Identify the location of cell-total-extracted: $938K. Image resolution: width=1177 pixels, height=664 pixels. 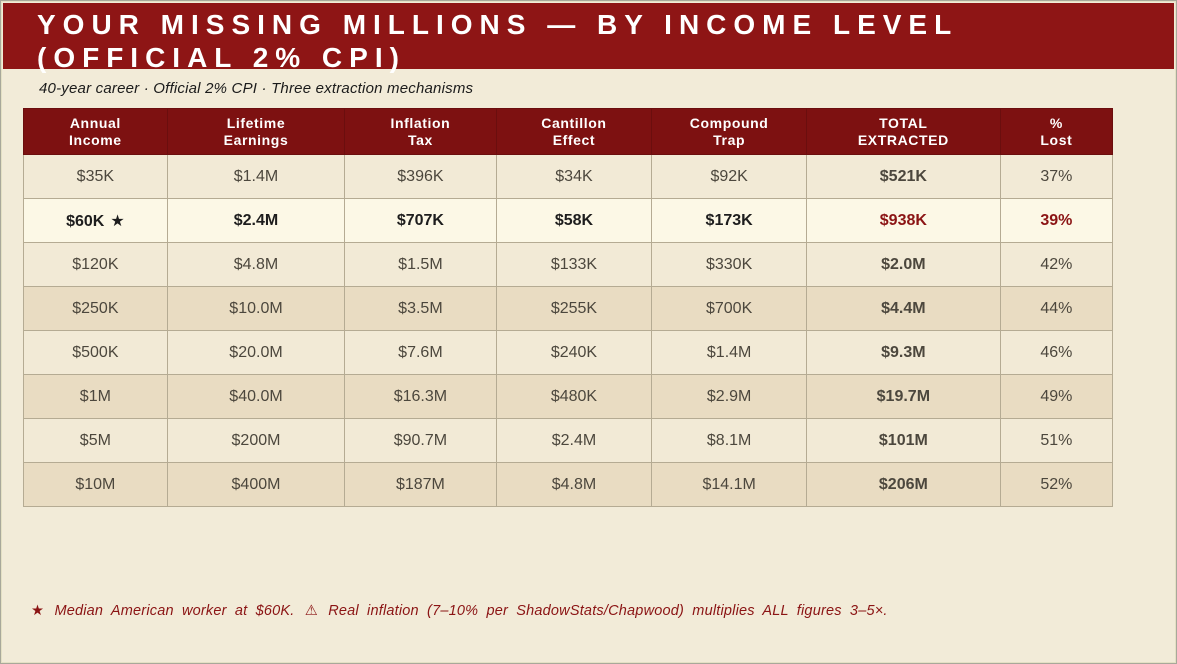
(903, 220).